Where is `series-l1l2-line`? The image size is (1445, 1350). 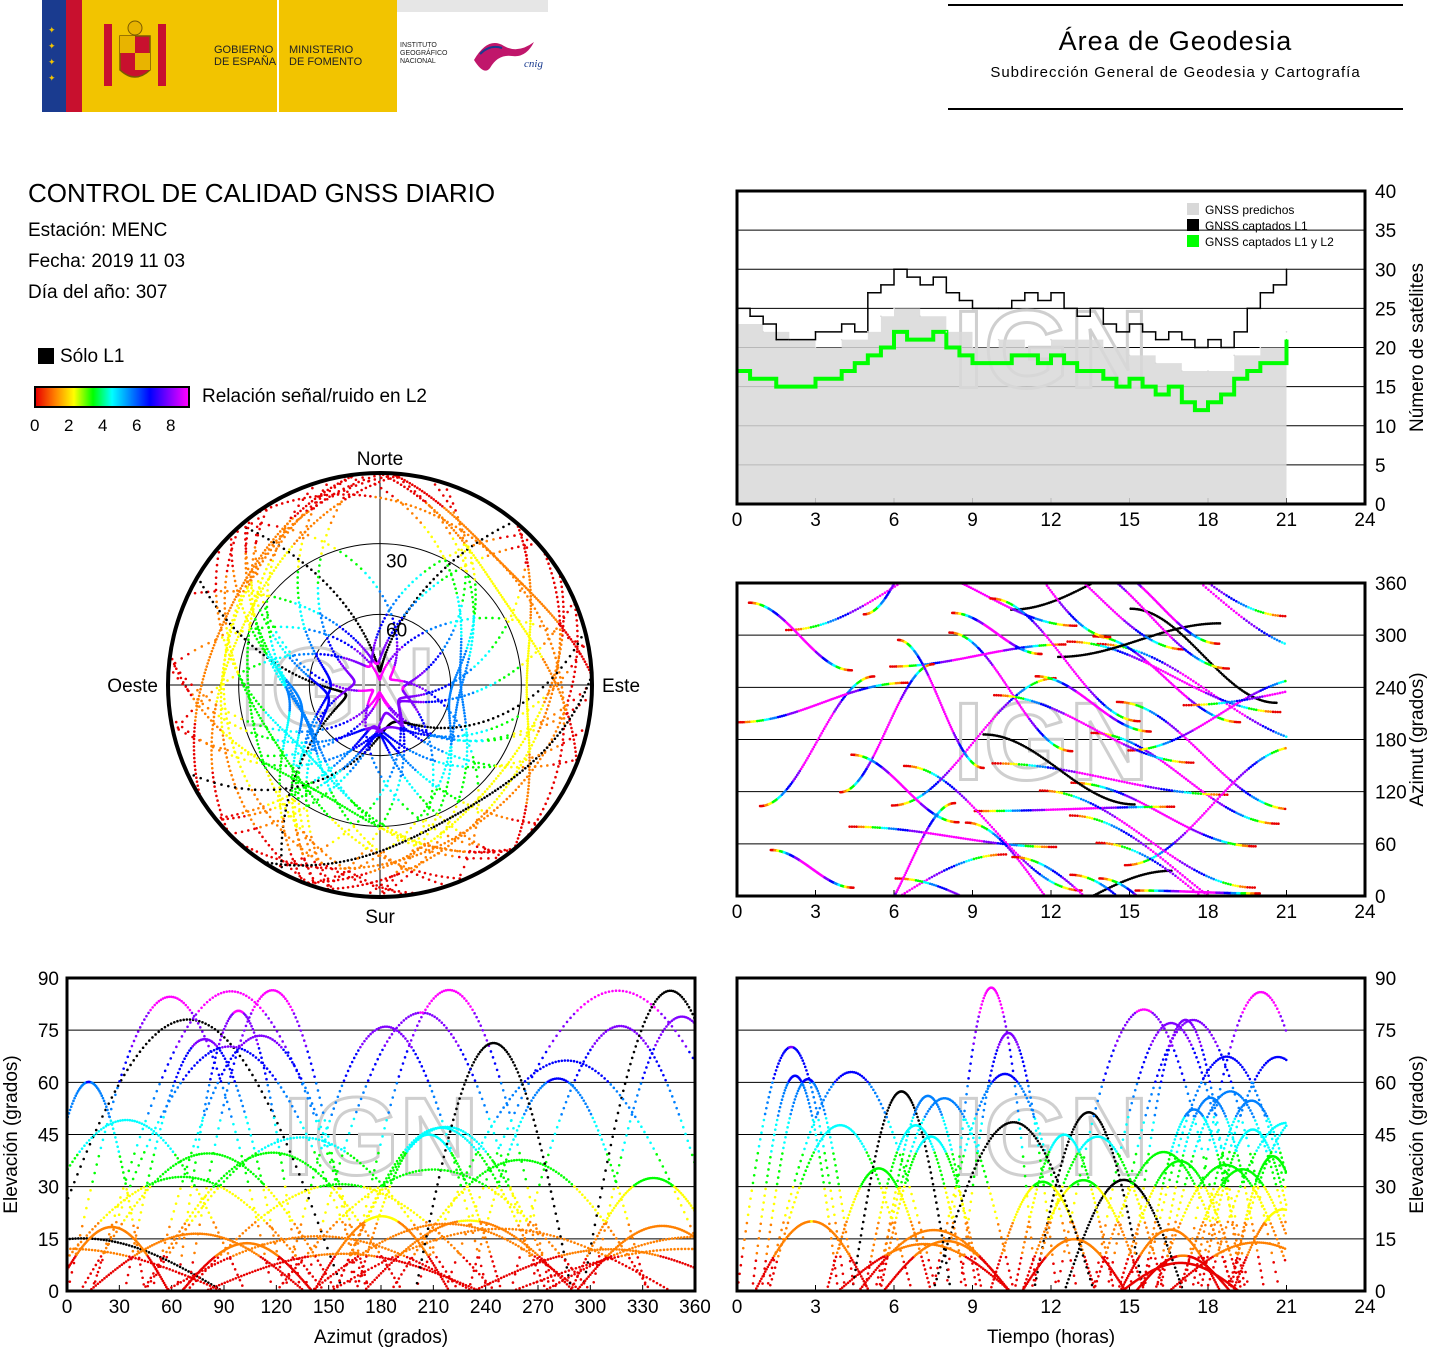 series-l1l2-line is located at coordinates (1013, 371).